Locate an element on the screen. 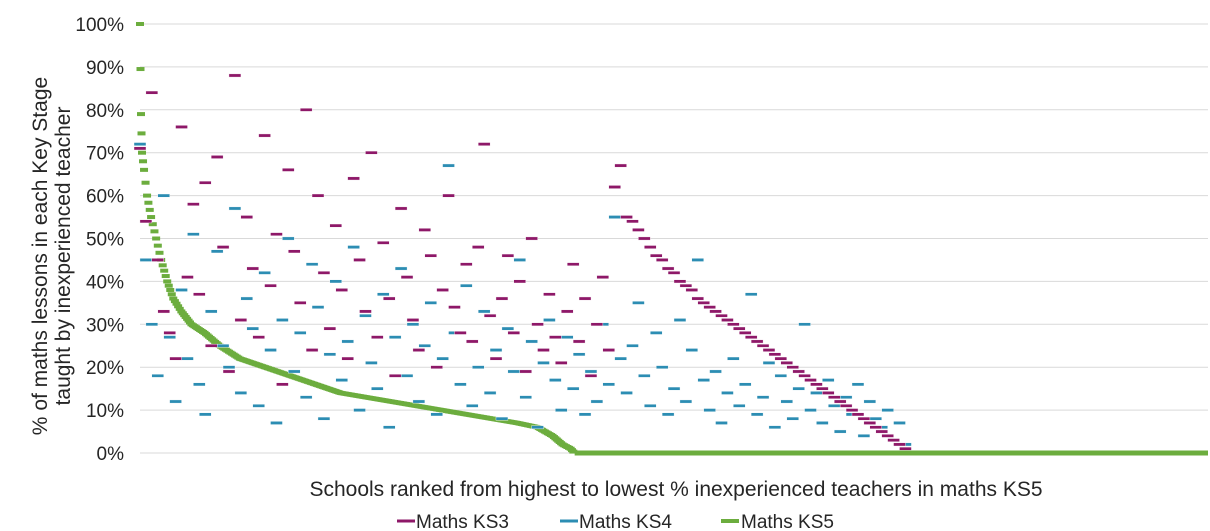 This screenshot has height=531, width=1210. y-axis-title-line-1: % of maths lessons in each Key Stage is located at coordinates (40, 256).